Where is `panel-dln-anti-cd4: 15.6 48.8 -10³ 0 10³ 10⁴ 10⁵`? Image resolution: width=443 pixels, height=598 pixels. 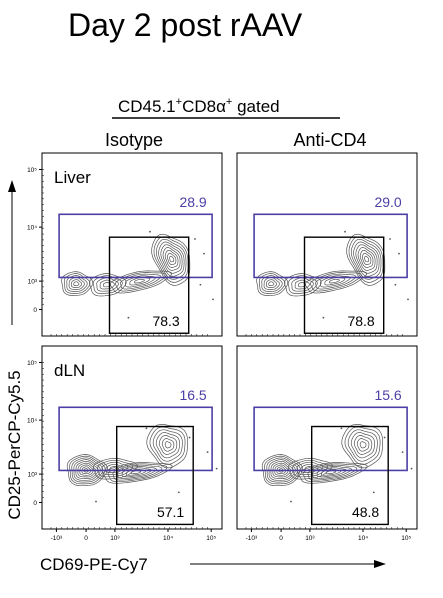 panel-dln-anti-cd4: 15.6 48.8 -10³ 0 10³ 10⁴ 10⁵ is located at coordinates (327, 443).